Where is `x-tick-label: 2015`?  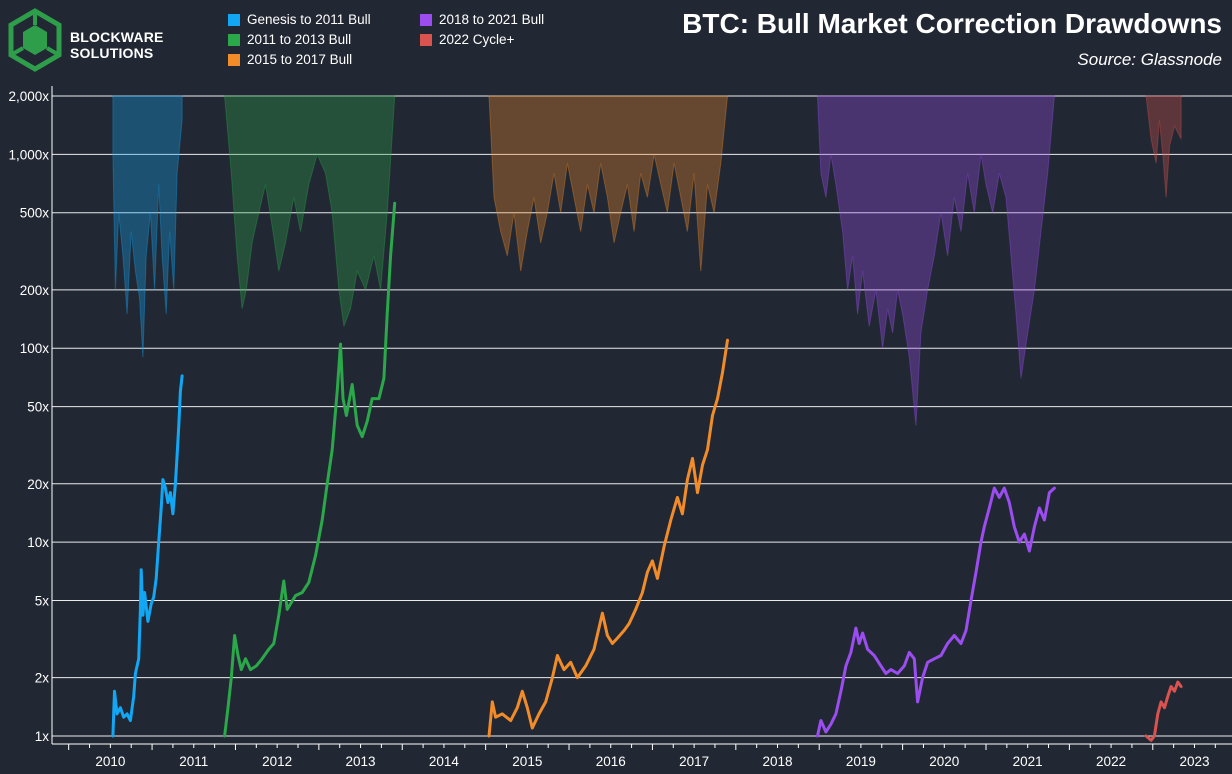
x-tick-label: 2015 is located at coordinates (527, 761).